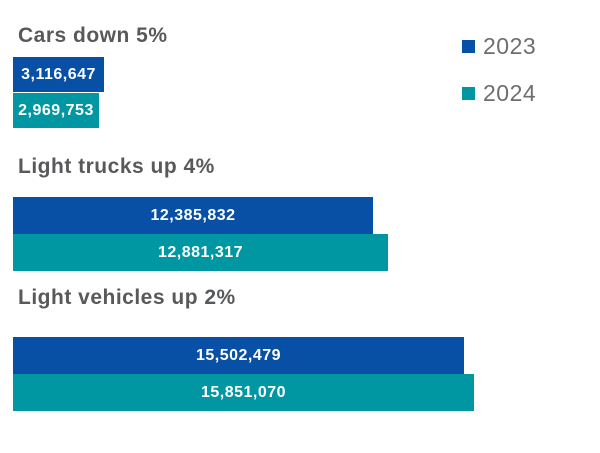 The height and width of the screenshot is (453, 600). I want to click on bar-value-light-vehicles-2024: 15,851,070, so click(243, 392).